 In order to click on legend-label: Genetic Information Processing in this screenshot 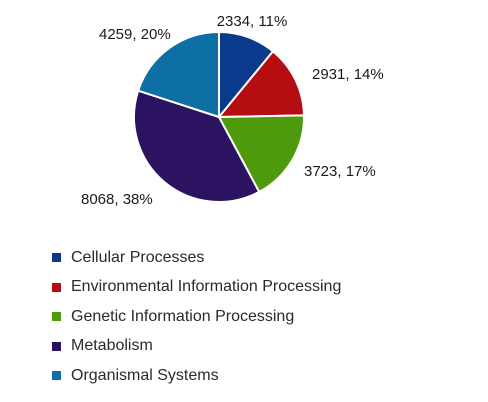, I will do `click(183, 316)`.